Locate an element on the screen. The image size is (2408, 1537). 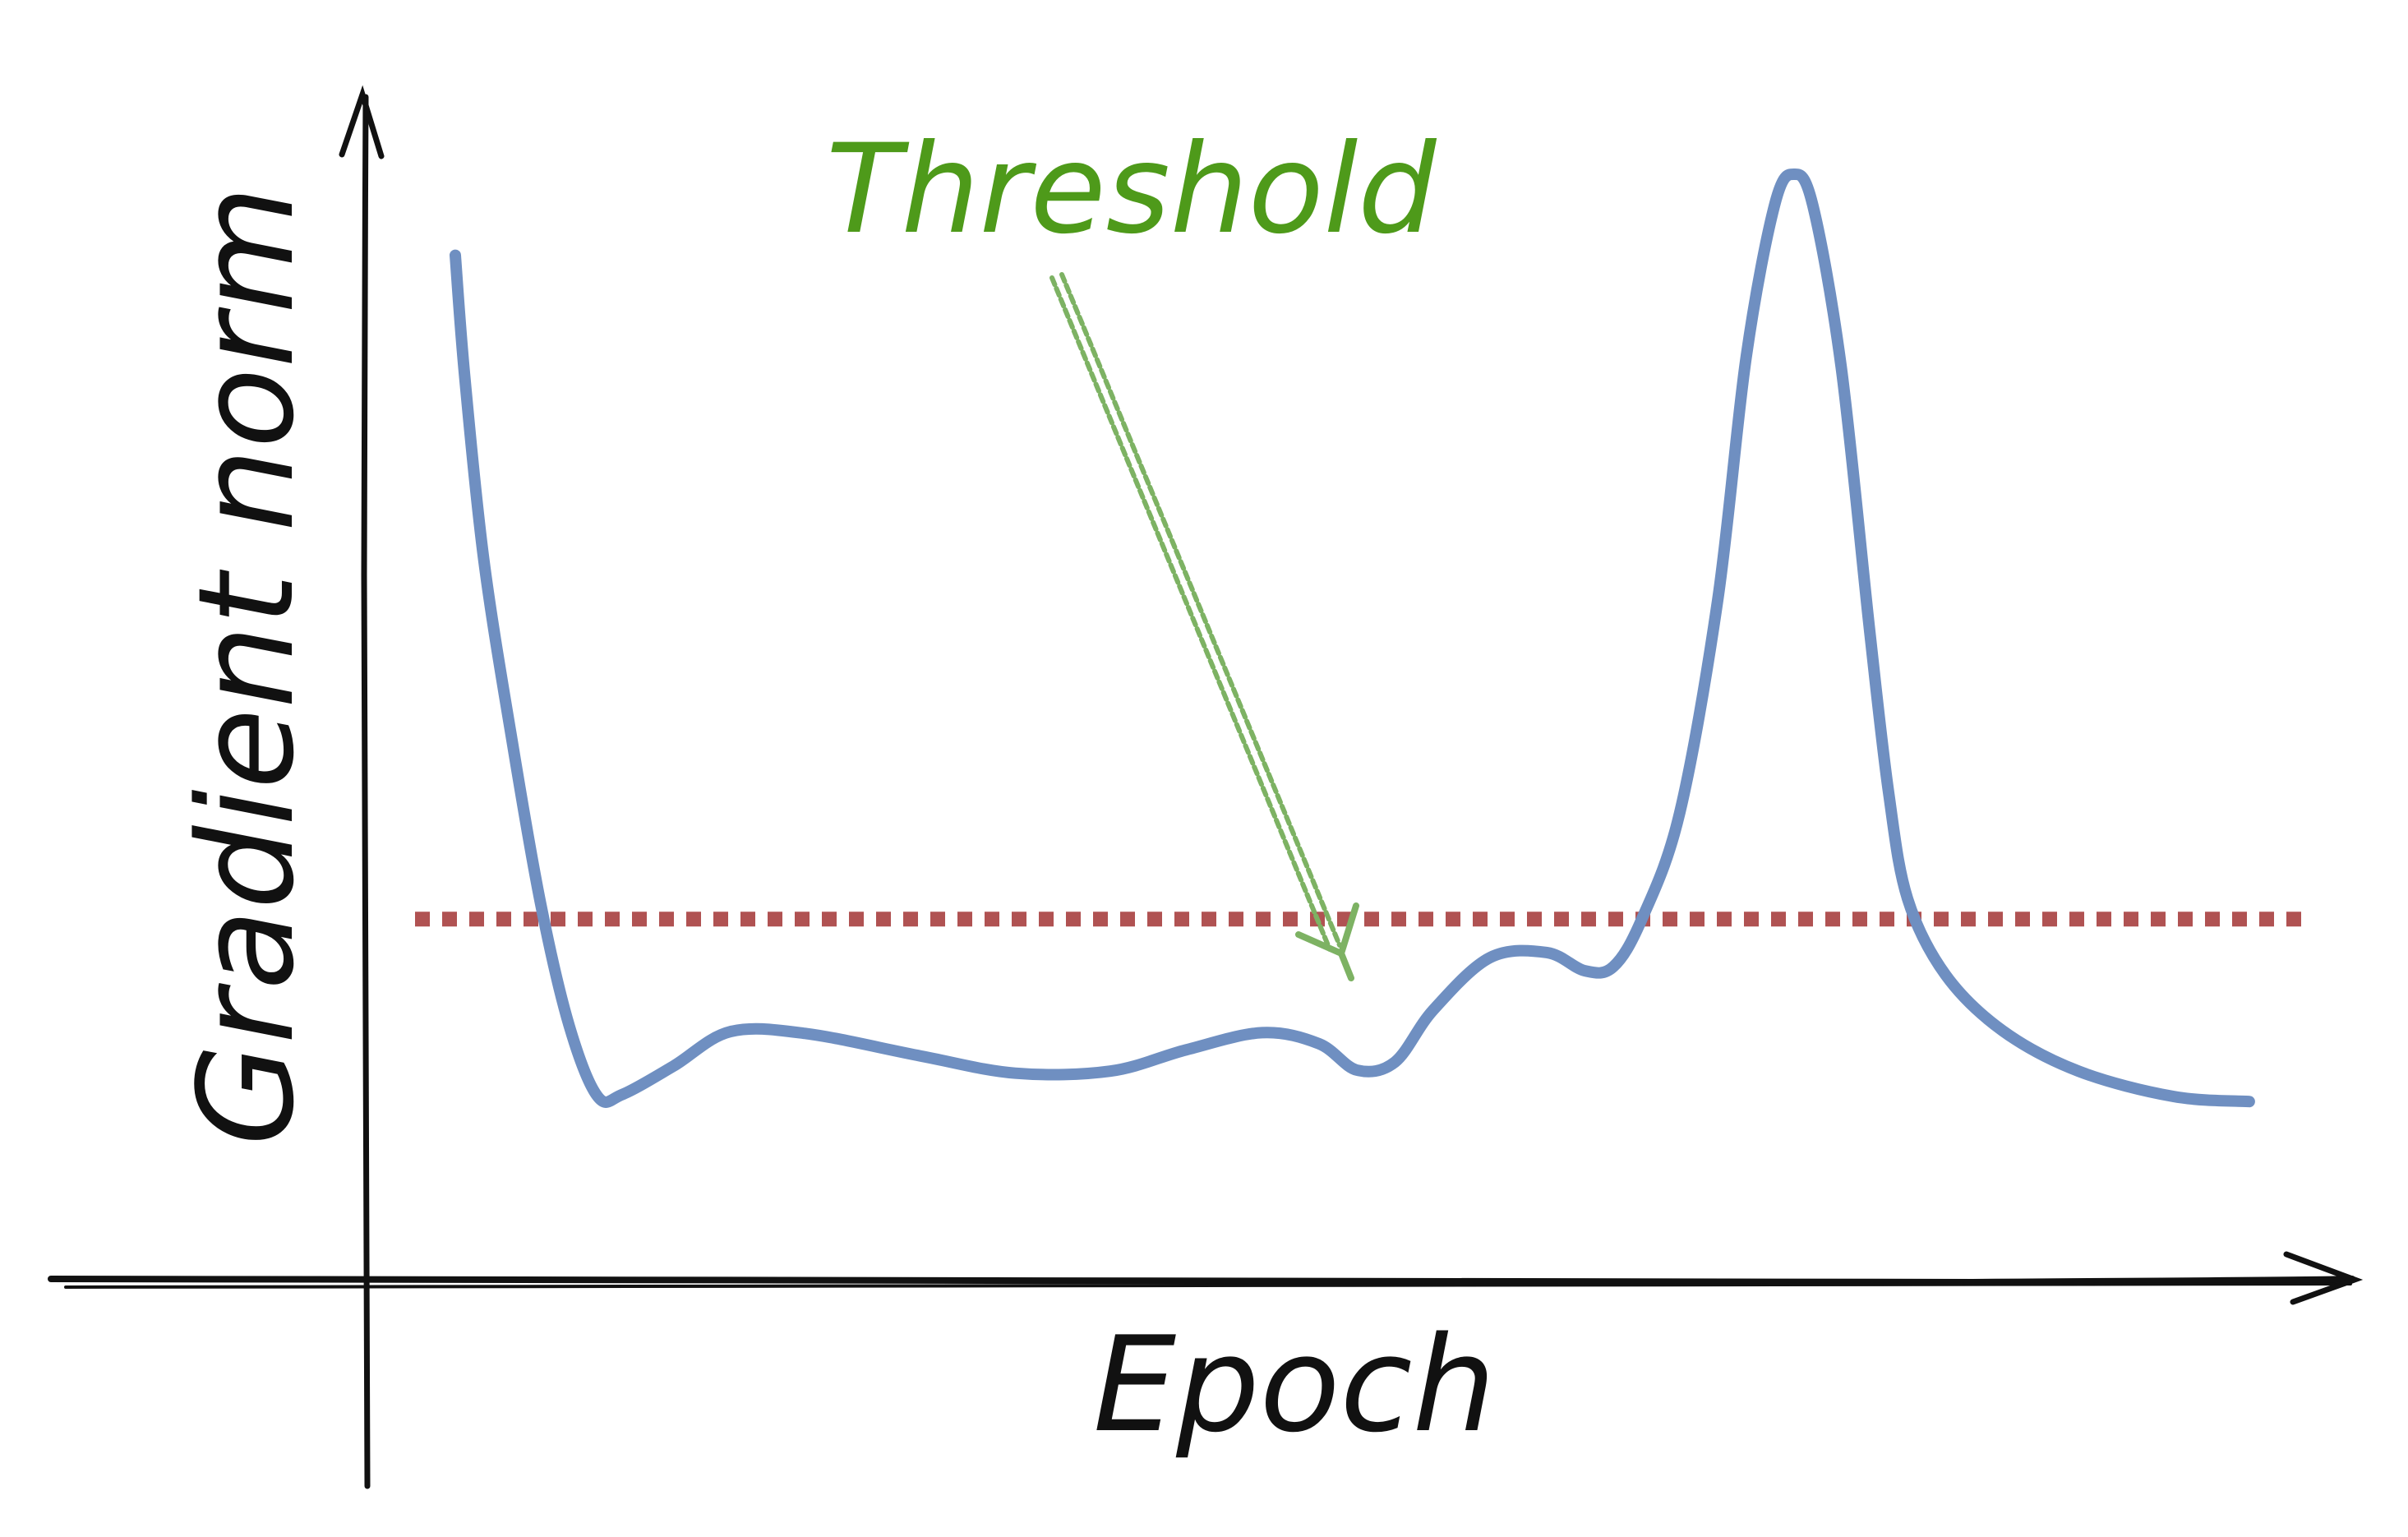
threshold-arrow-shaft is located at coordinates (1190, 613).